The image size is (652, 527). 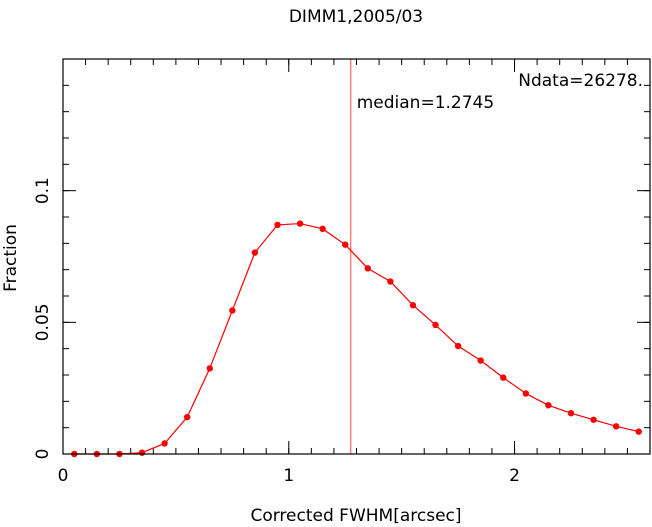 What do you see at coordinates (356, 17) in the screenshot?
I see `chart-title: DIMM1,2005/03` at bounding box center [356, 17].